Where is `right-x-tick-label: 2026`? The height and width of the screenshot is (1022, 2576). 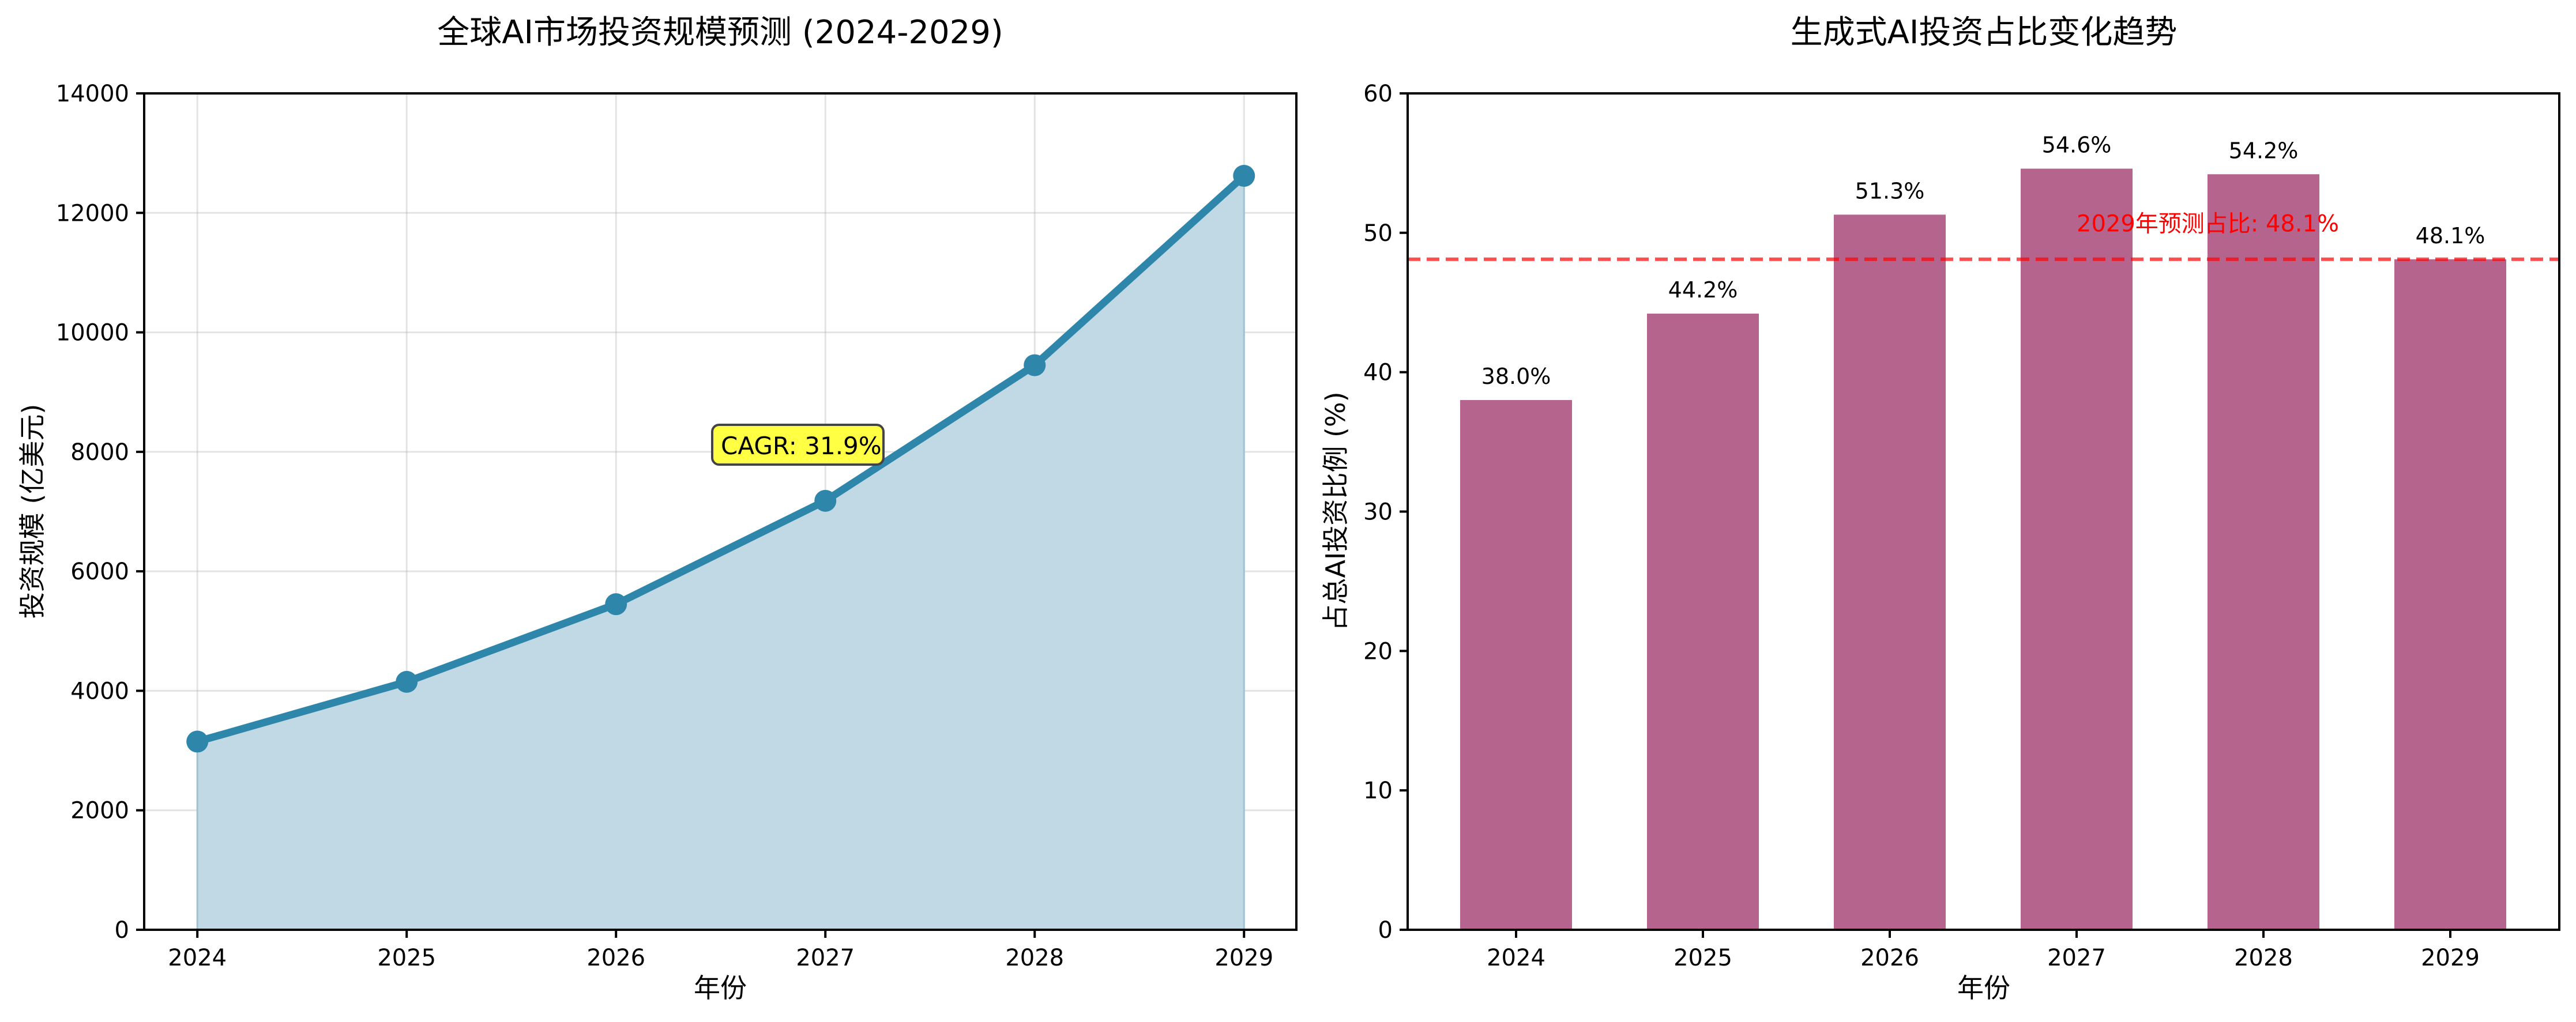 right-x-tick-label: 2026 is located at coordinates (1889, 958).